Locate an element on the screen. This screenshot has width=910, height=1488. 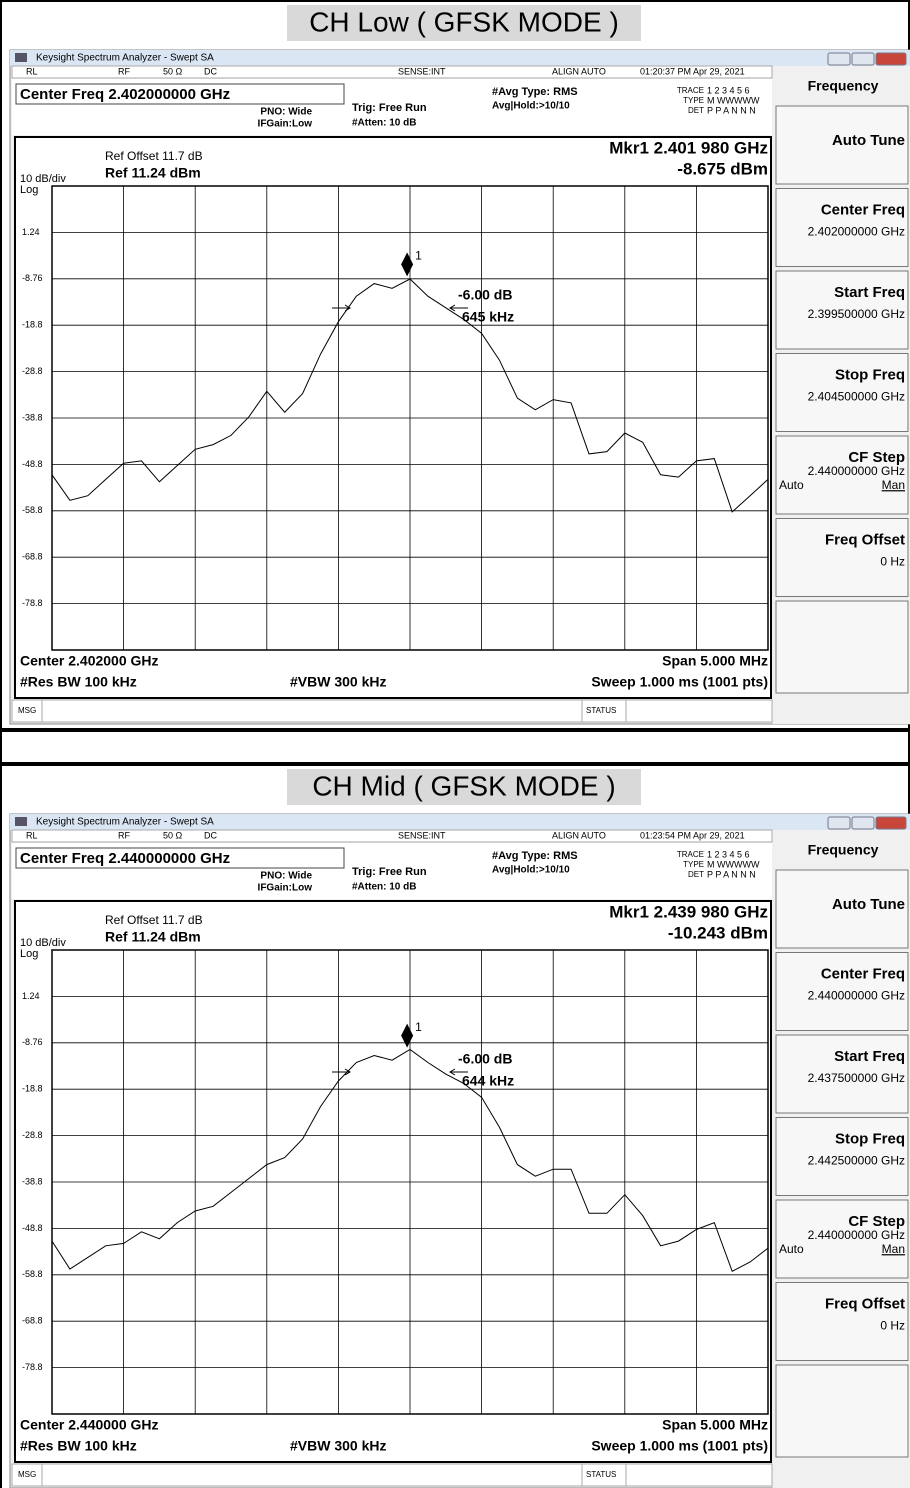
center-freq: Center Freq 2.402000000 GHz is located at coordinates (125, 94).